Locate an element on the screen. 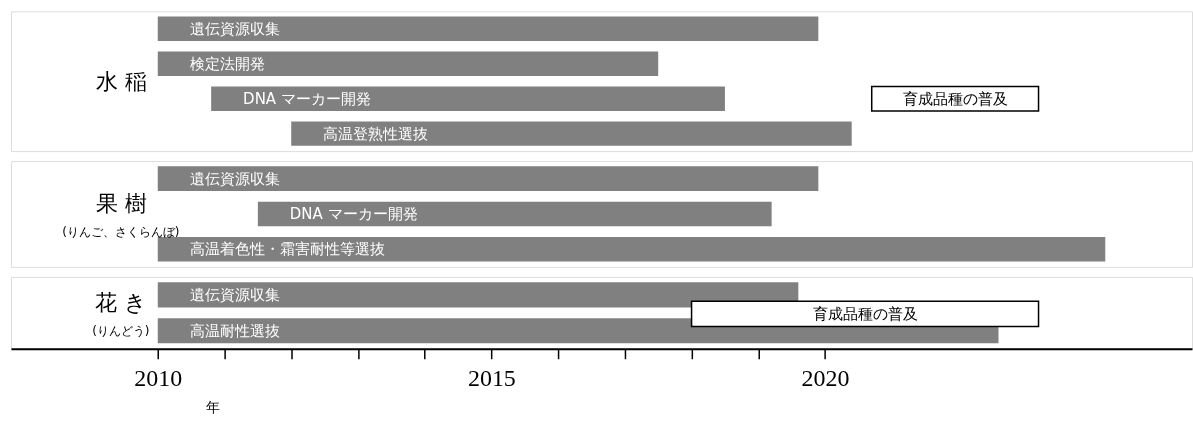  annotation: (りんどう) is located at coordinates (121, 330).